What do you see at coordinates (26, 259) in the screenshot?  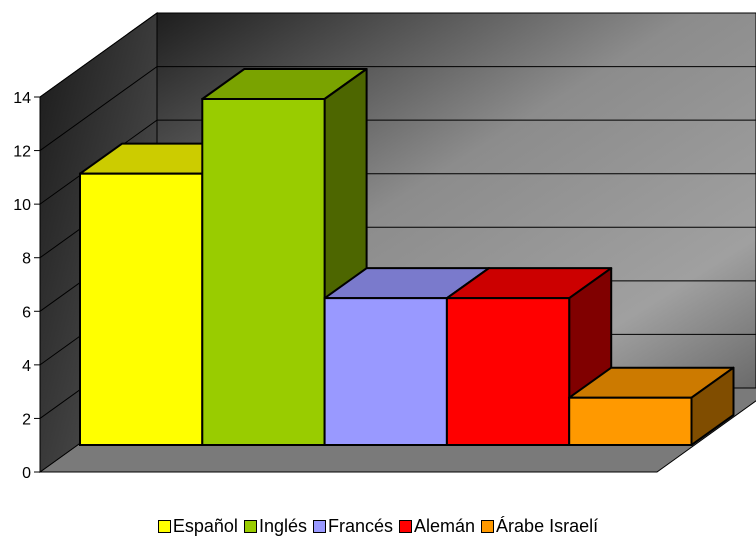 I see `y-tick-label: 8` at bounding box center [26, 259].